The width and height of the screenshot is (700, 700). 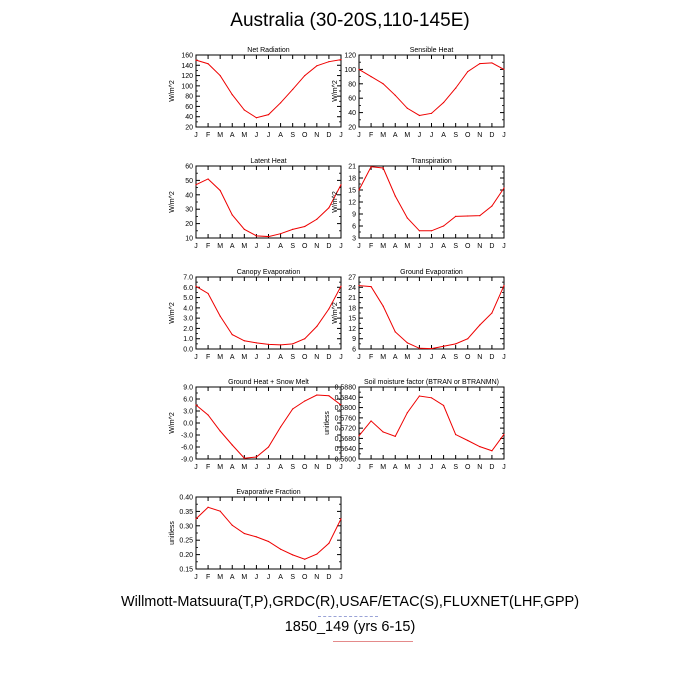 I want to click on y-tick-label: 0.40, so click(x=186, y=498).